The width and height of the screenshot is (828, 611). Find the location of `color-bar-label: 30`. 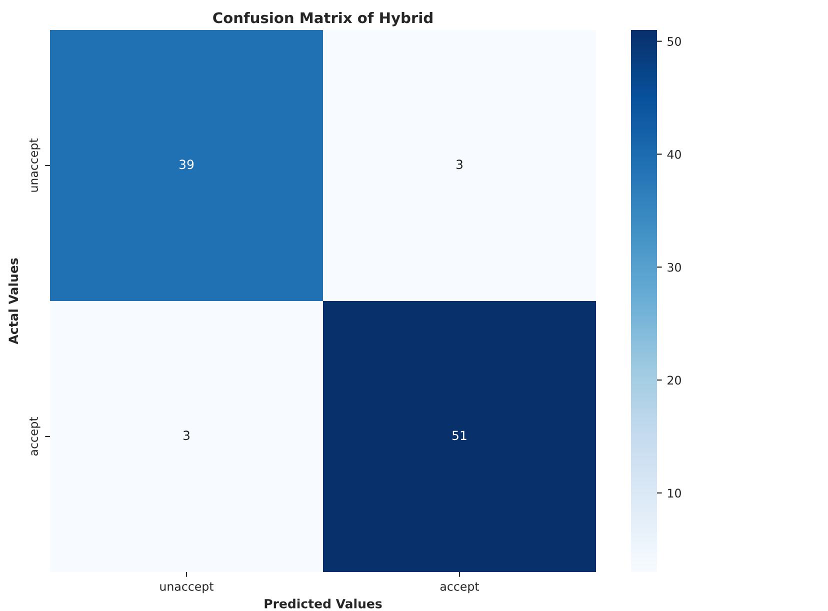

color-bar-label: 30 is located at coordinates (674, 267).